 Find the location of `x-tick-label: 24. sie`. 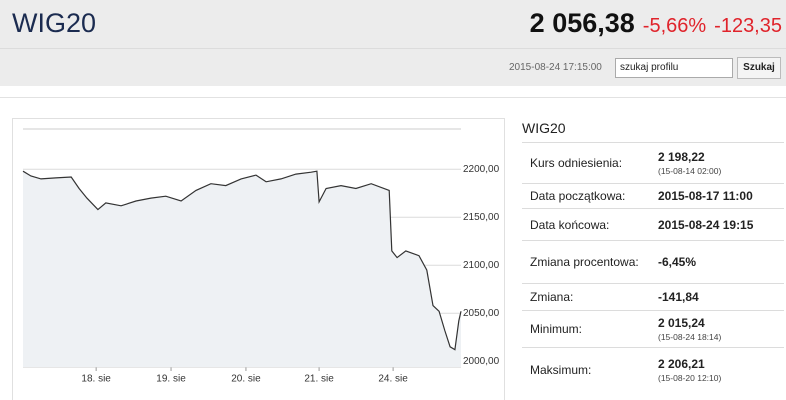

x-tick-label: 24. sie is located at coordinates (393, 379).